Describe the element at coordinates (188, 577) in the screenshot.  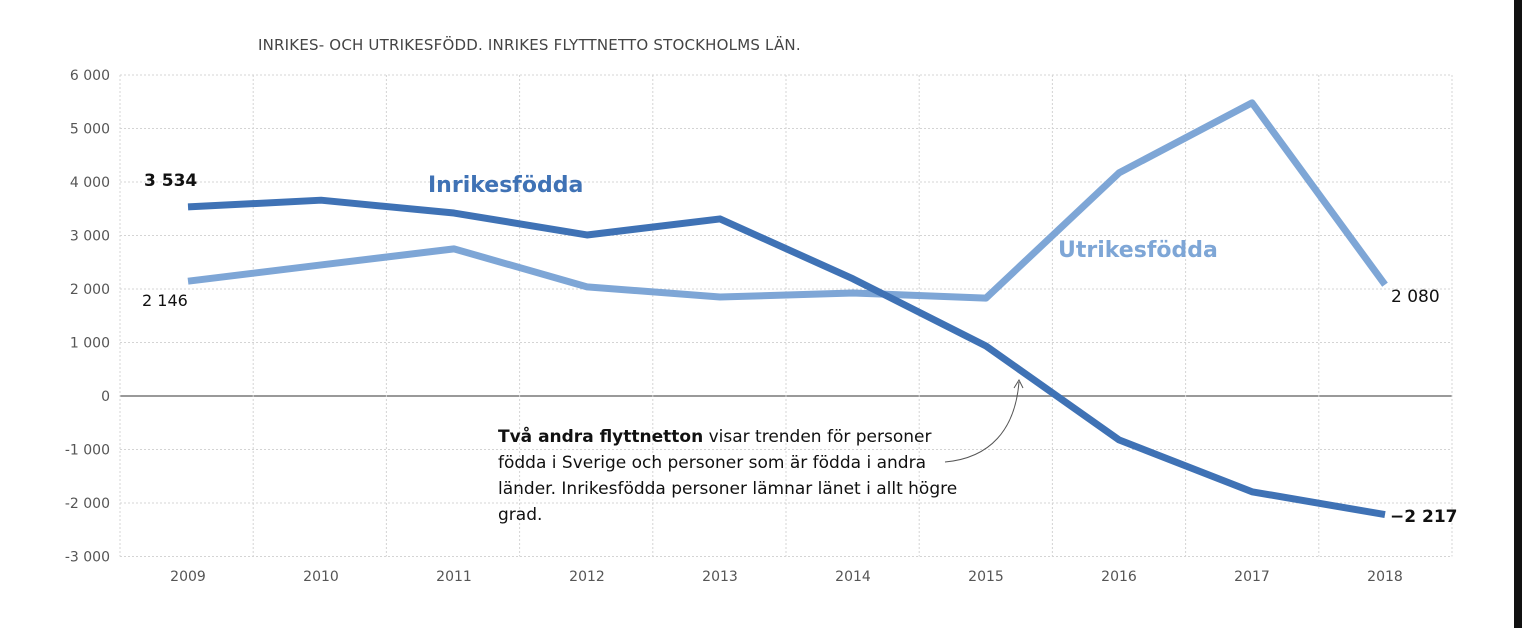
I see `x-tick-label: 2009` at that location.